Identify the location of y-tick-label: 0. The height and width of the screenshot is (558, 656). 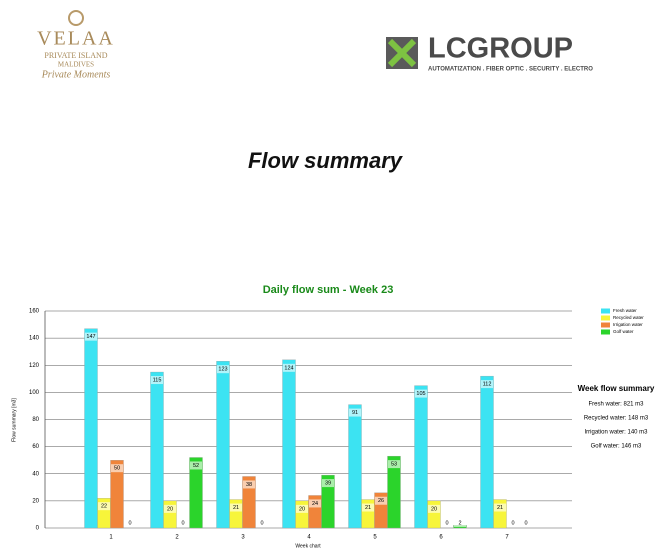
(38, 529).